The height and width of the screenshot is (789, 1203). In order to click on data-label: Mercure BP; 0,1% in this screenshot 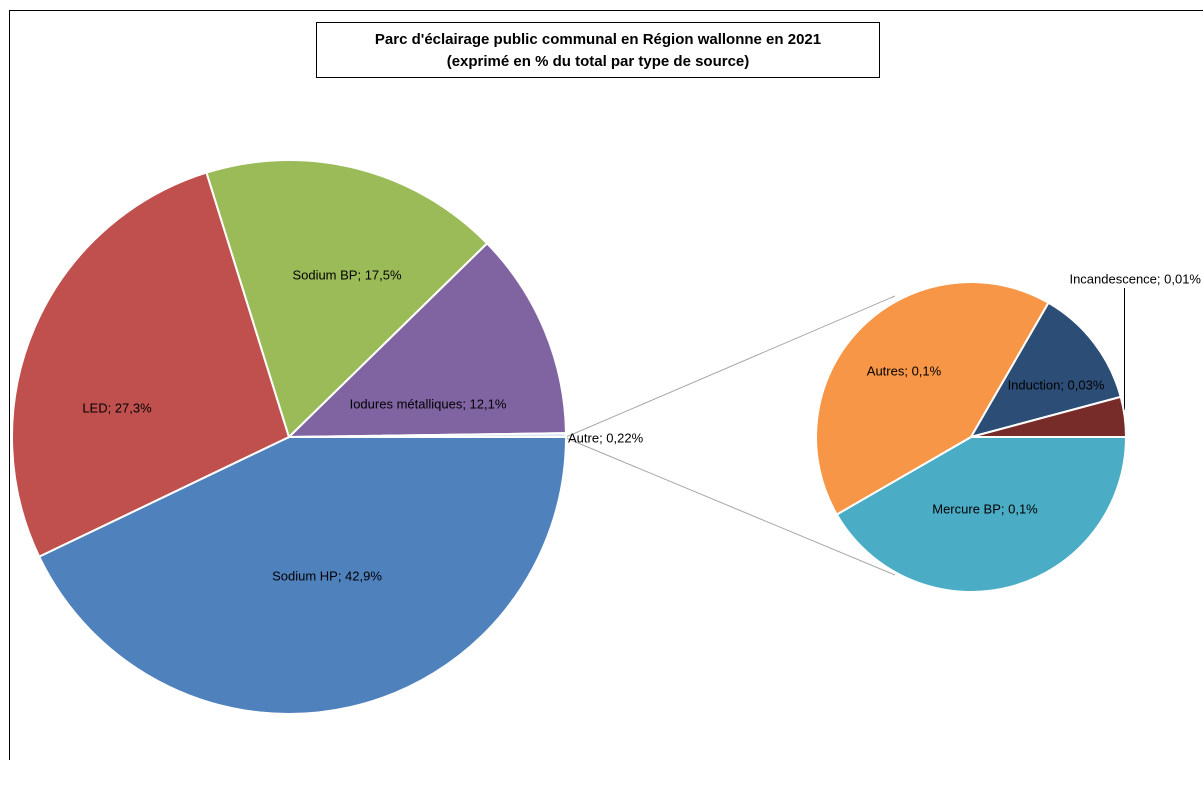, I will do `click(985, 508)`.